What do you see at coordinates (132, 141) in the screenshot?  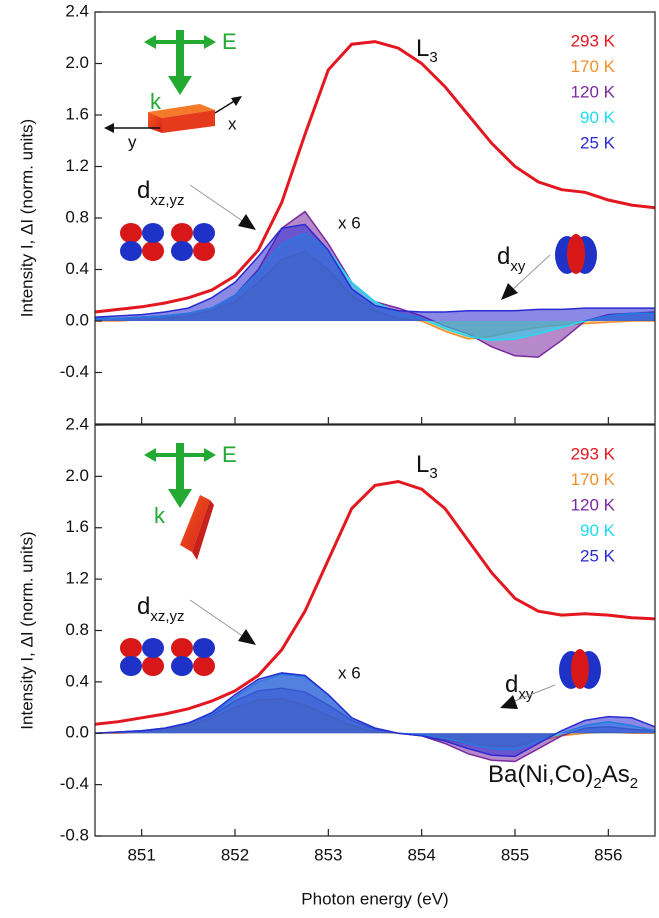 I see `axis-y-label: y` at bounding box center [132, 141].